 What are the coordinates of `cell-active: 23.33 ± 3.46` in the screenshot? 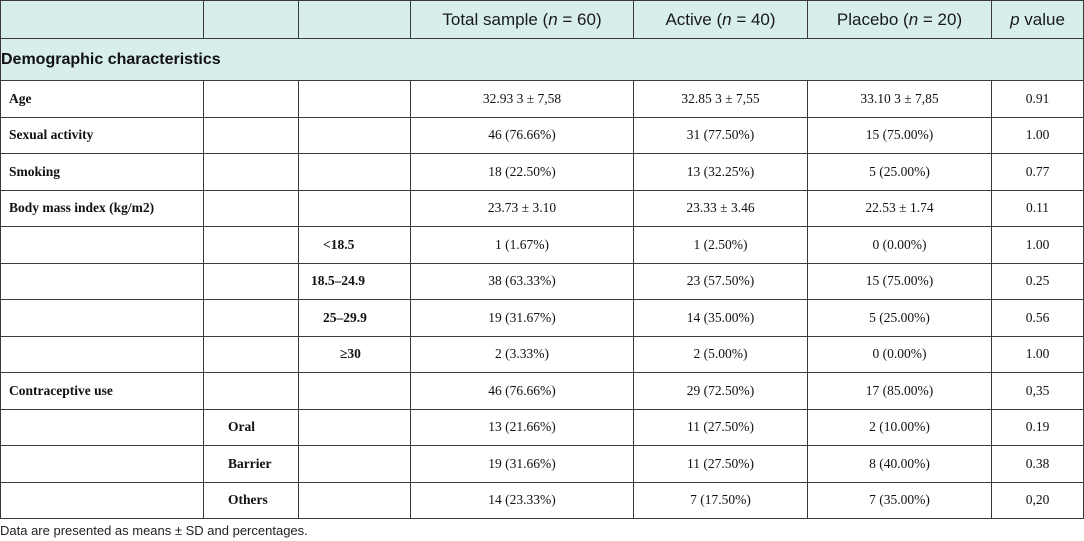 It's located at (720, 208).